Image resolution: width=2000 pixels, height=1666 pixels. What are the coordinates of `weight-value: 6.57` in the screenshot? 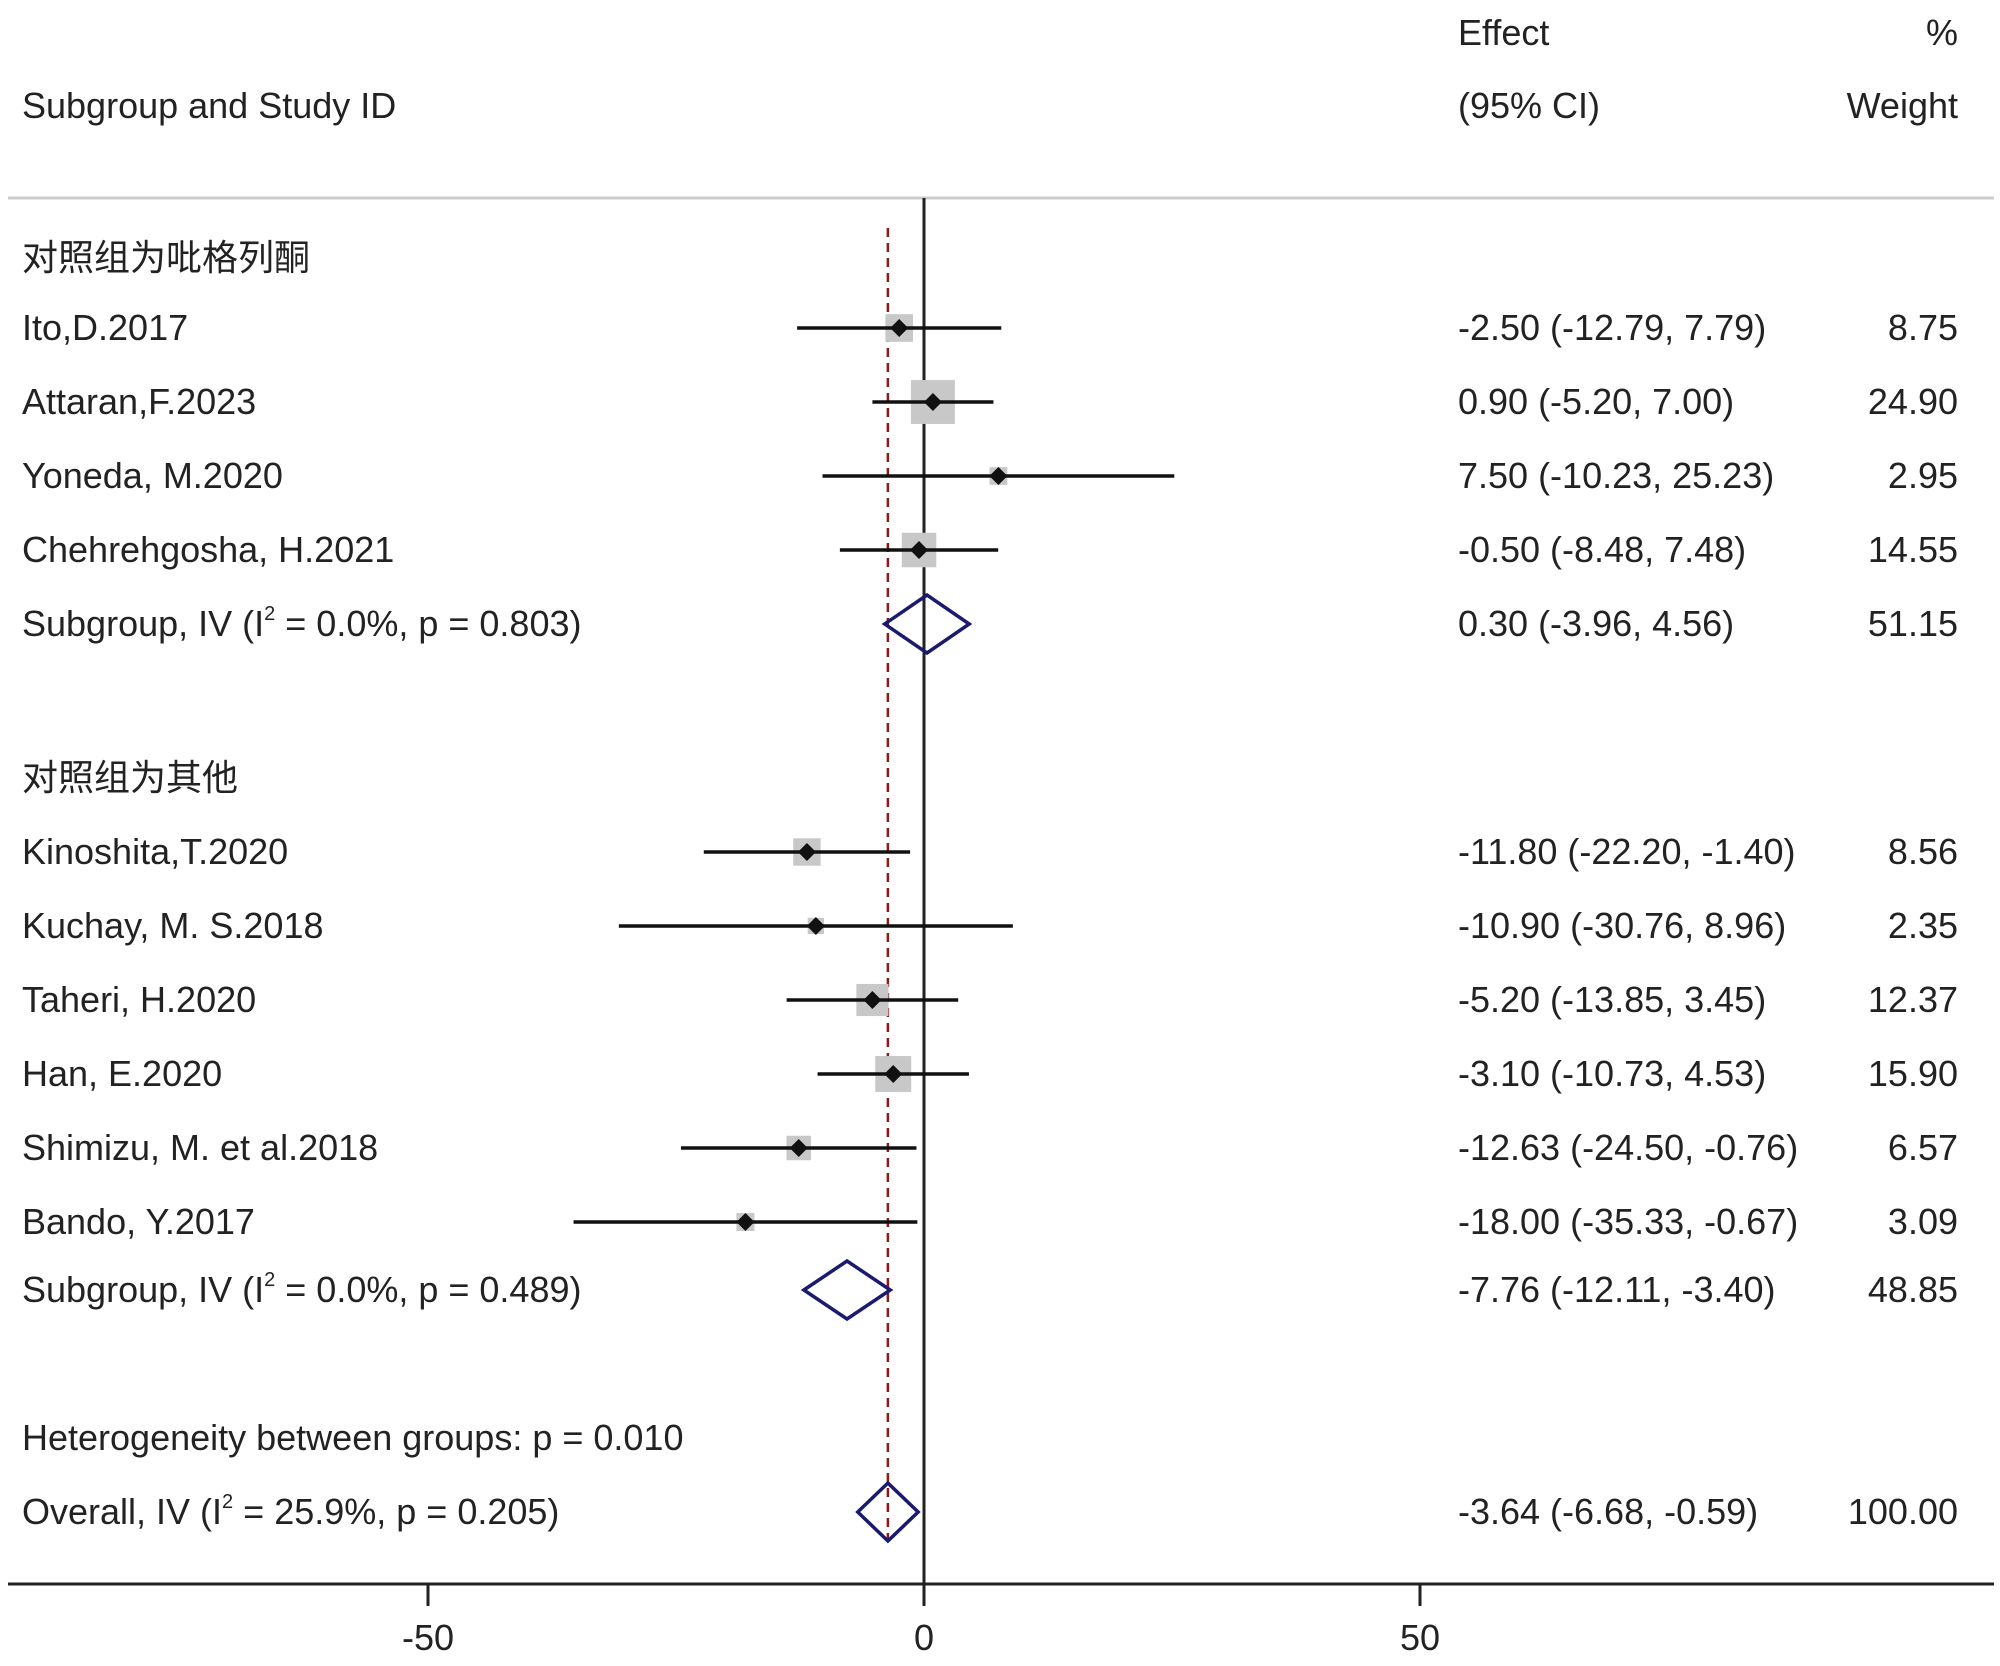 It's located at (1923, 1147).